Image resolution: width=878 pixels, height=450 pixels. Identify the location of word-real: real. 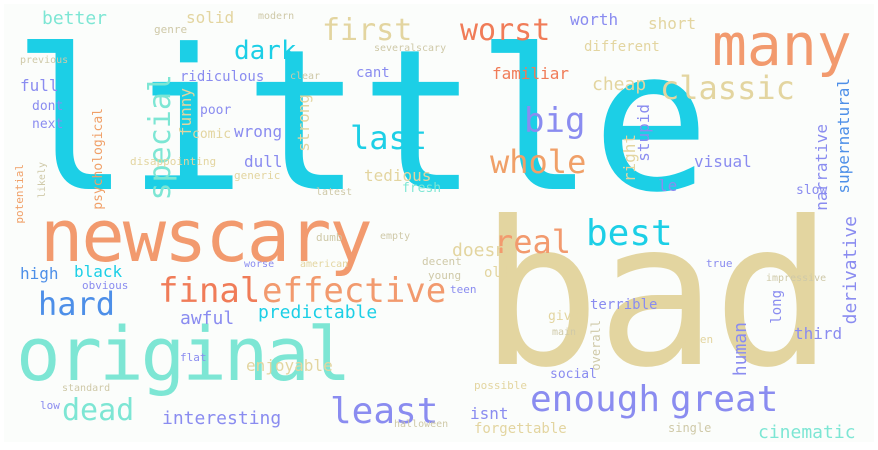
(533, 242).